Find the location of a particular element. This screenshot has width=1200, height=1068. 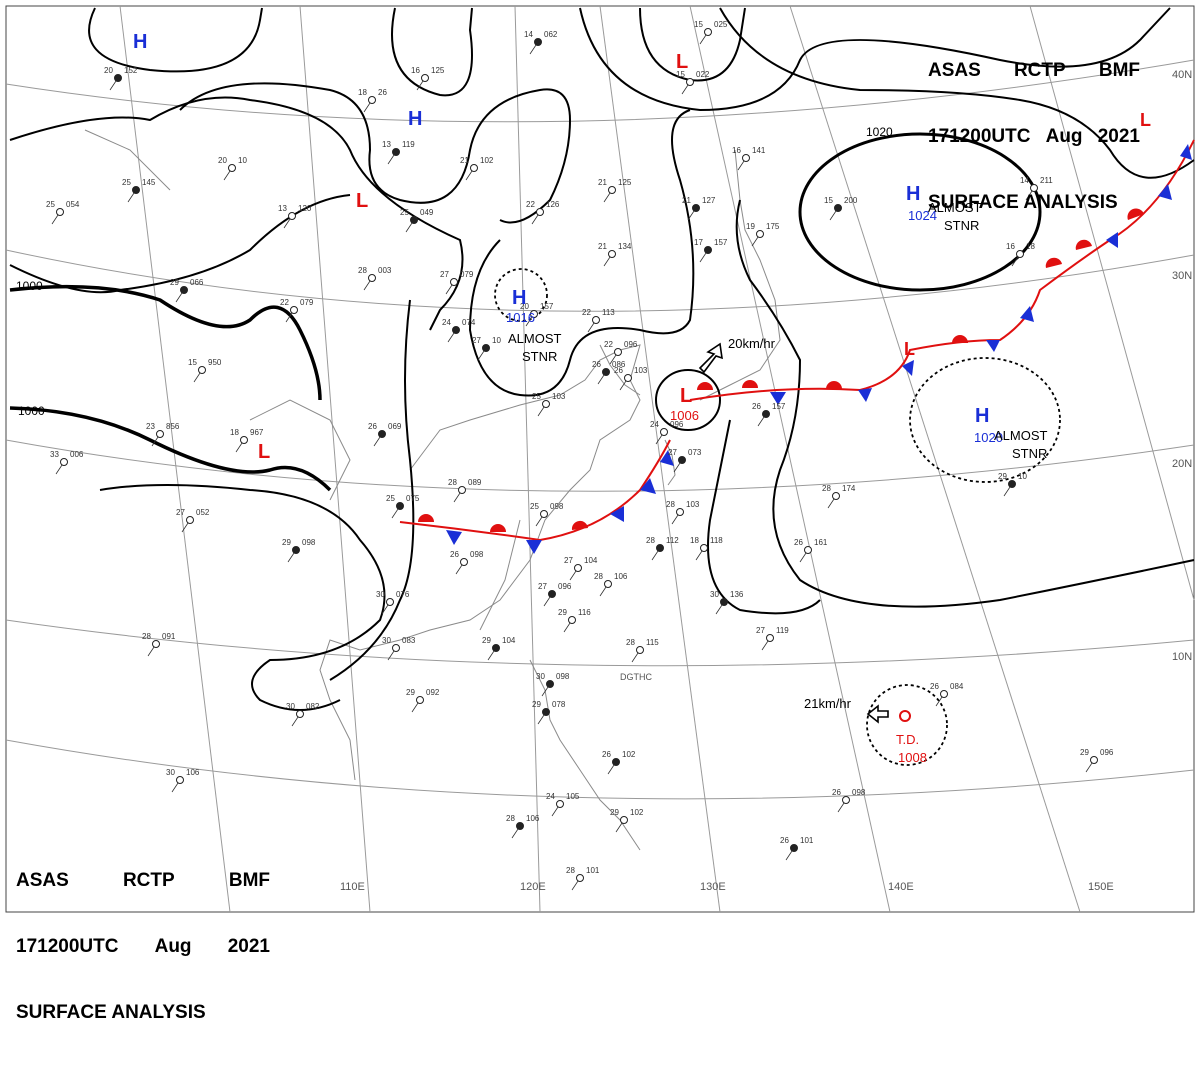

station-pressure: 211 is located at coordinates (1046, 180).